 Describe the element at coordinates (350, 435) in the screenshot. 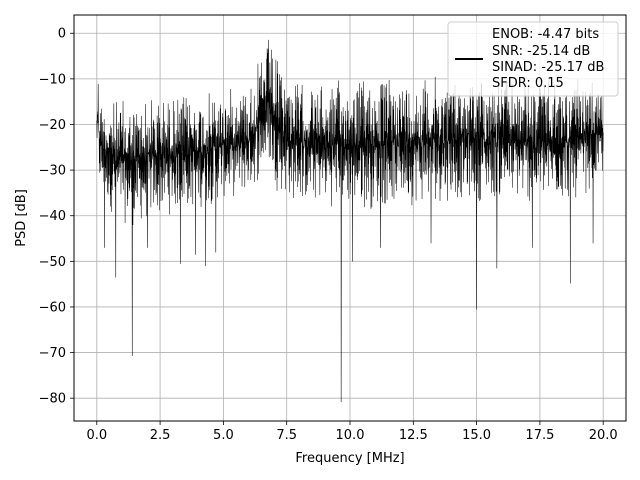

I see `x-tick-label: 10.0` at that location.